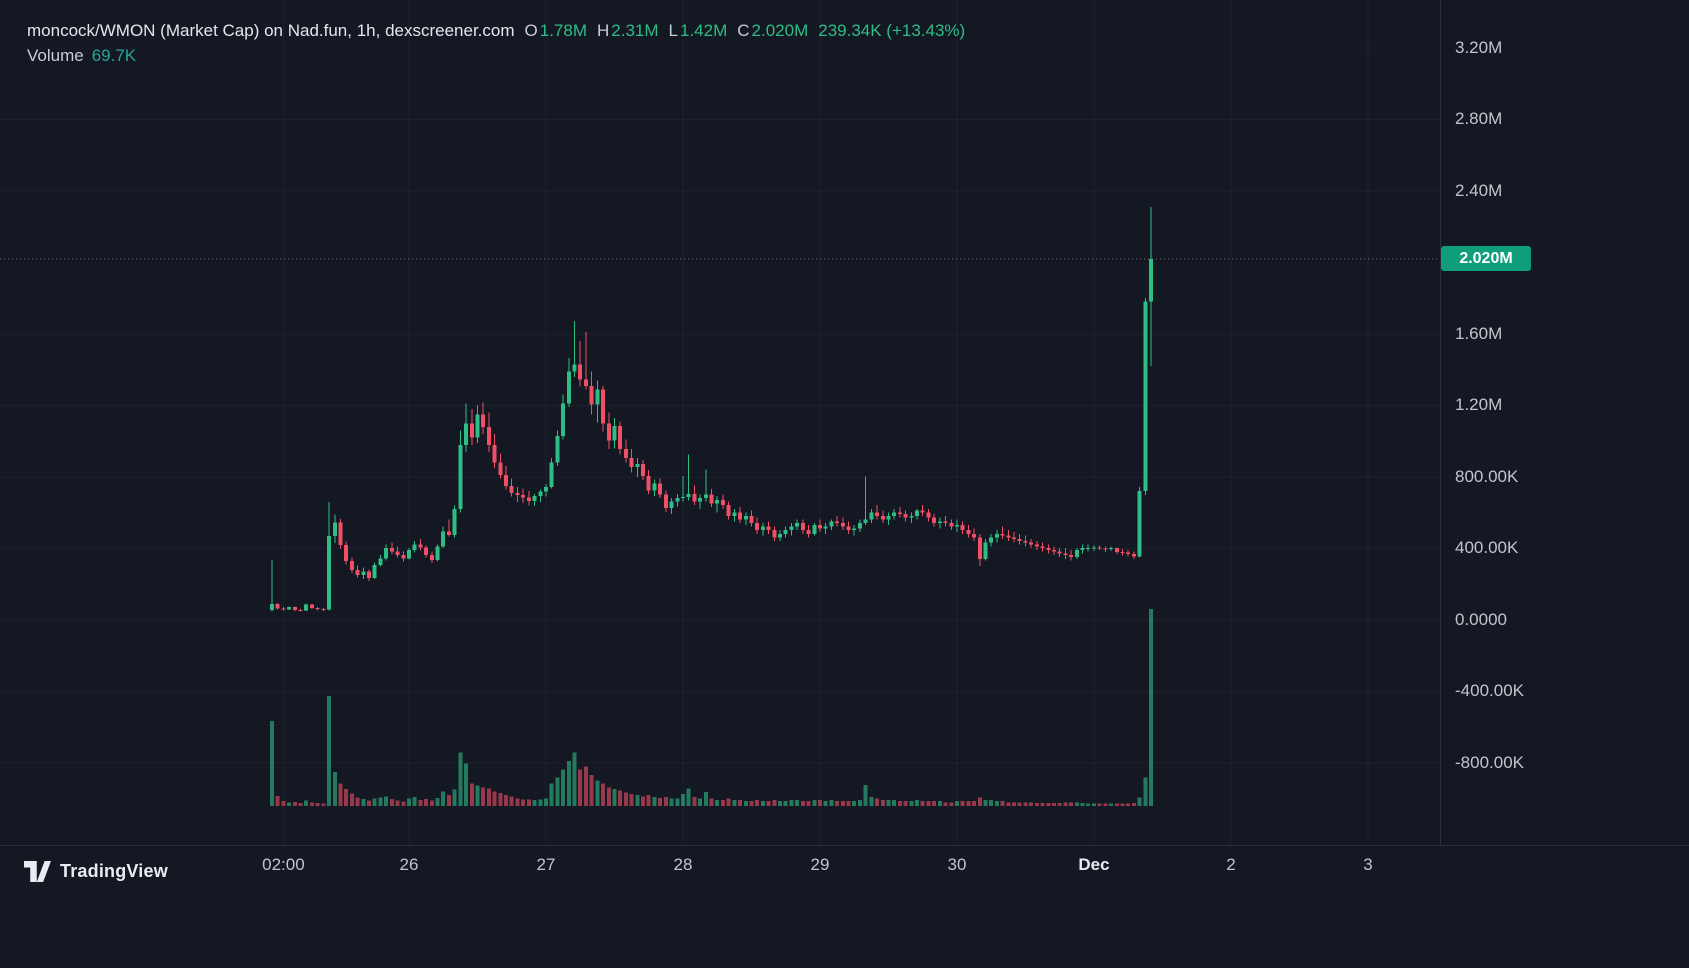 Image resolution: width=1689 pixels, height=968 pixels. Describe the element at coordinates (673, 30) in the screenshot. I see `low-label: L` at that location.